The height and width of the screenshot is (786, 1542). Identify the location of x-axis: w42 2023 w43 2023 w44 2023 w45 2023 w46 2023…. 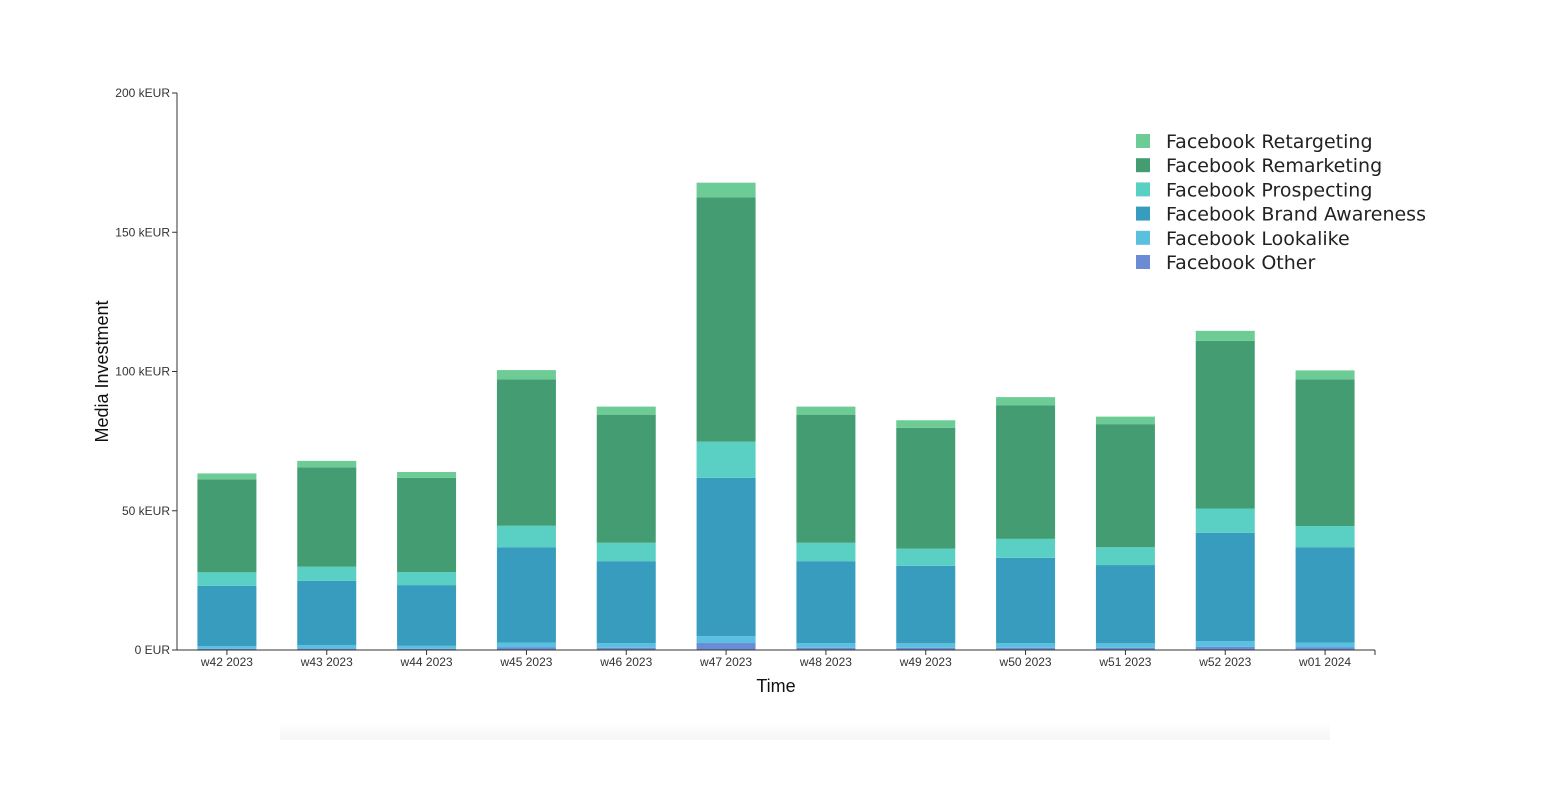
(776, 659).